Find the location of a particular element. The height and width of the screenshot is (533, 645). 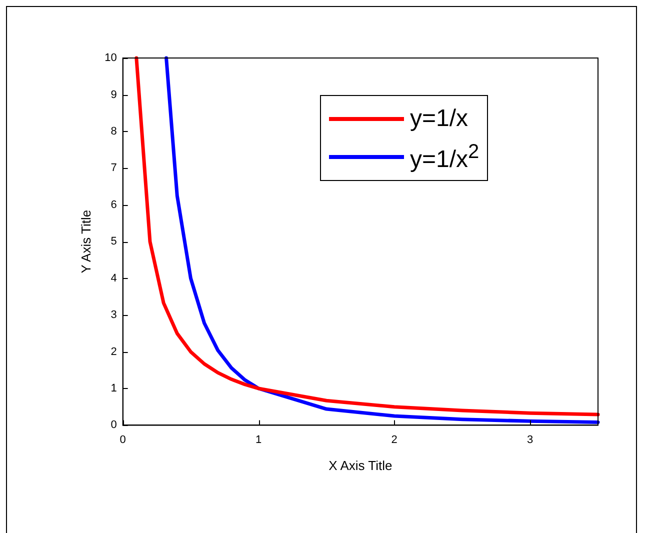

y-tick-label: 2 is located at coordinates (113, 352).